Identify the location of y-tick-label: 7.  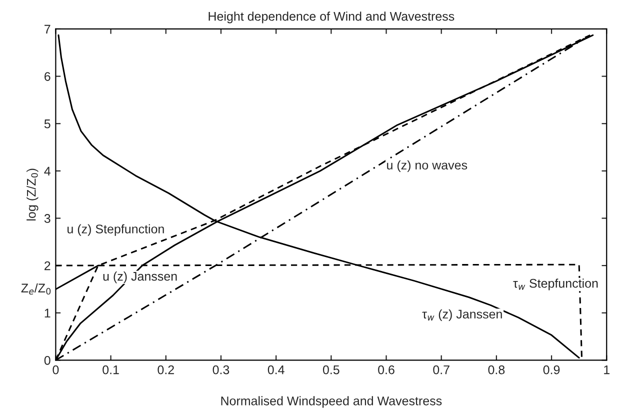
(47, 29).